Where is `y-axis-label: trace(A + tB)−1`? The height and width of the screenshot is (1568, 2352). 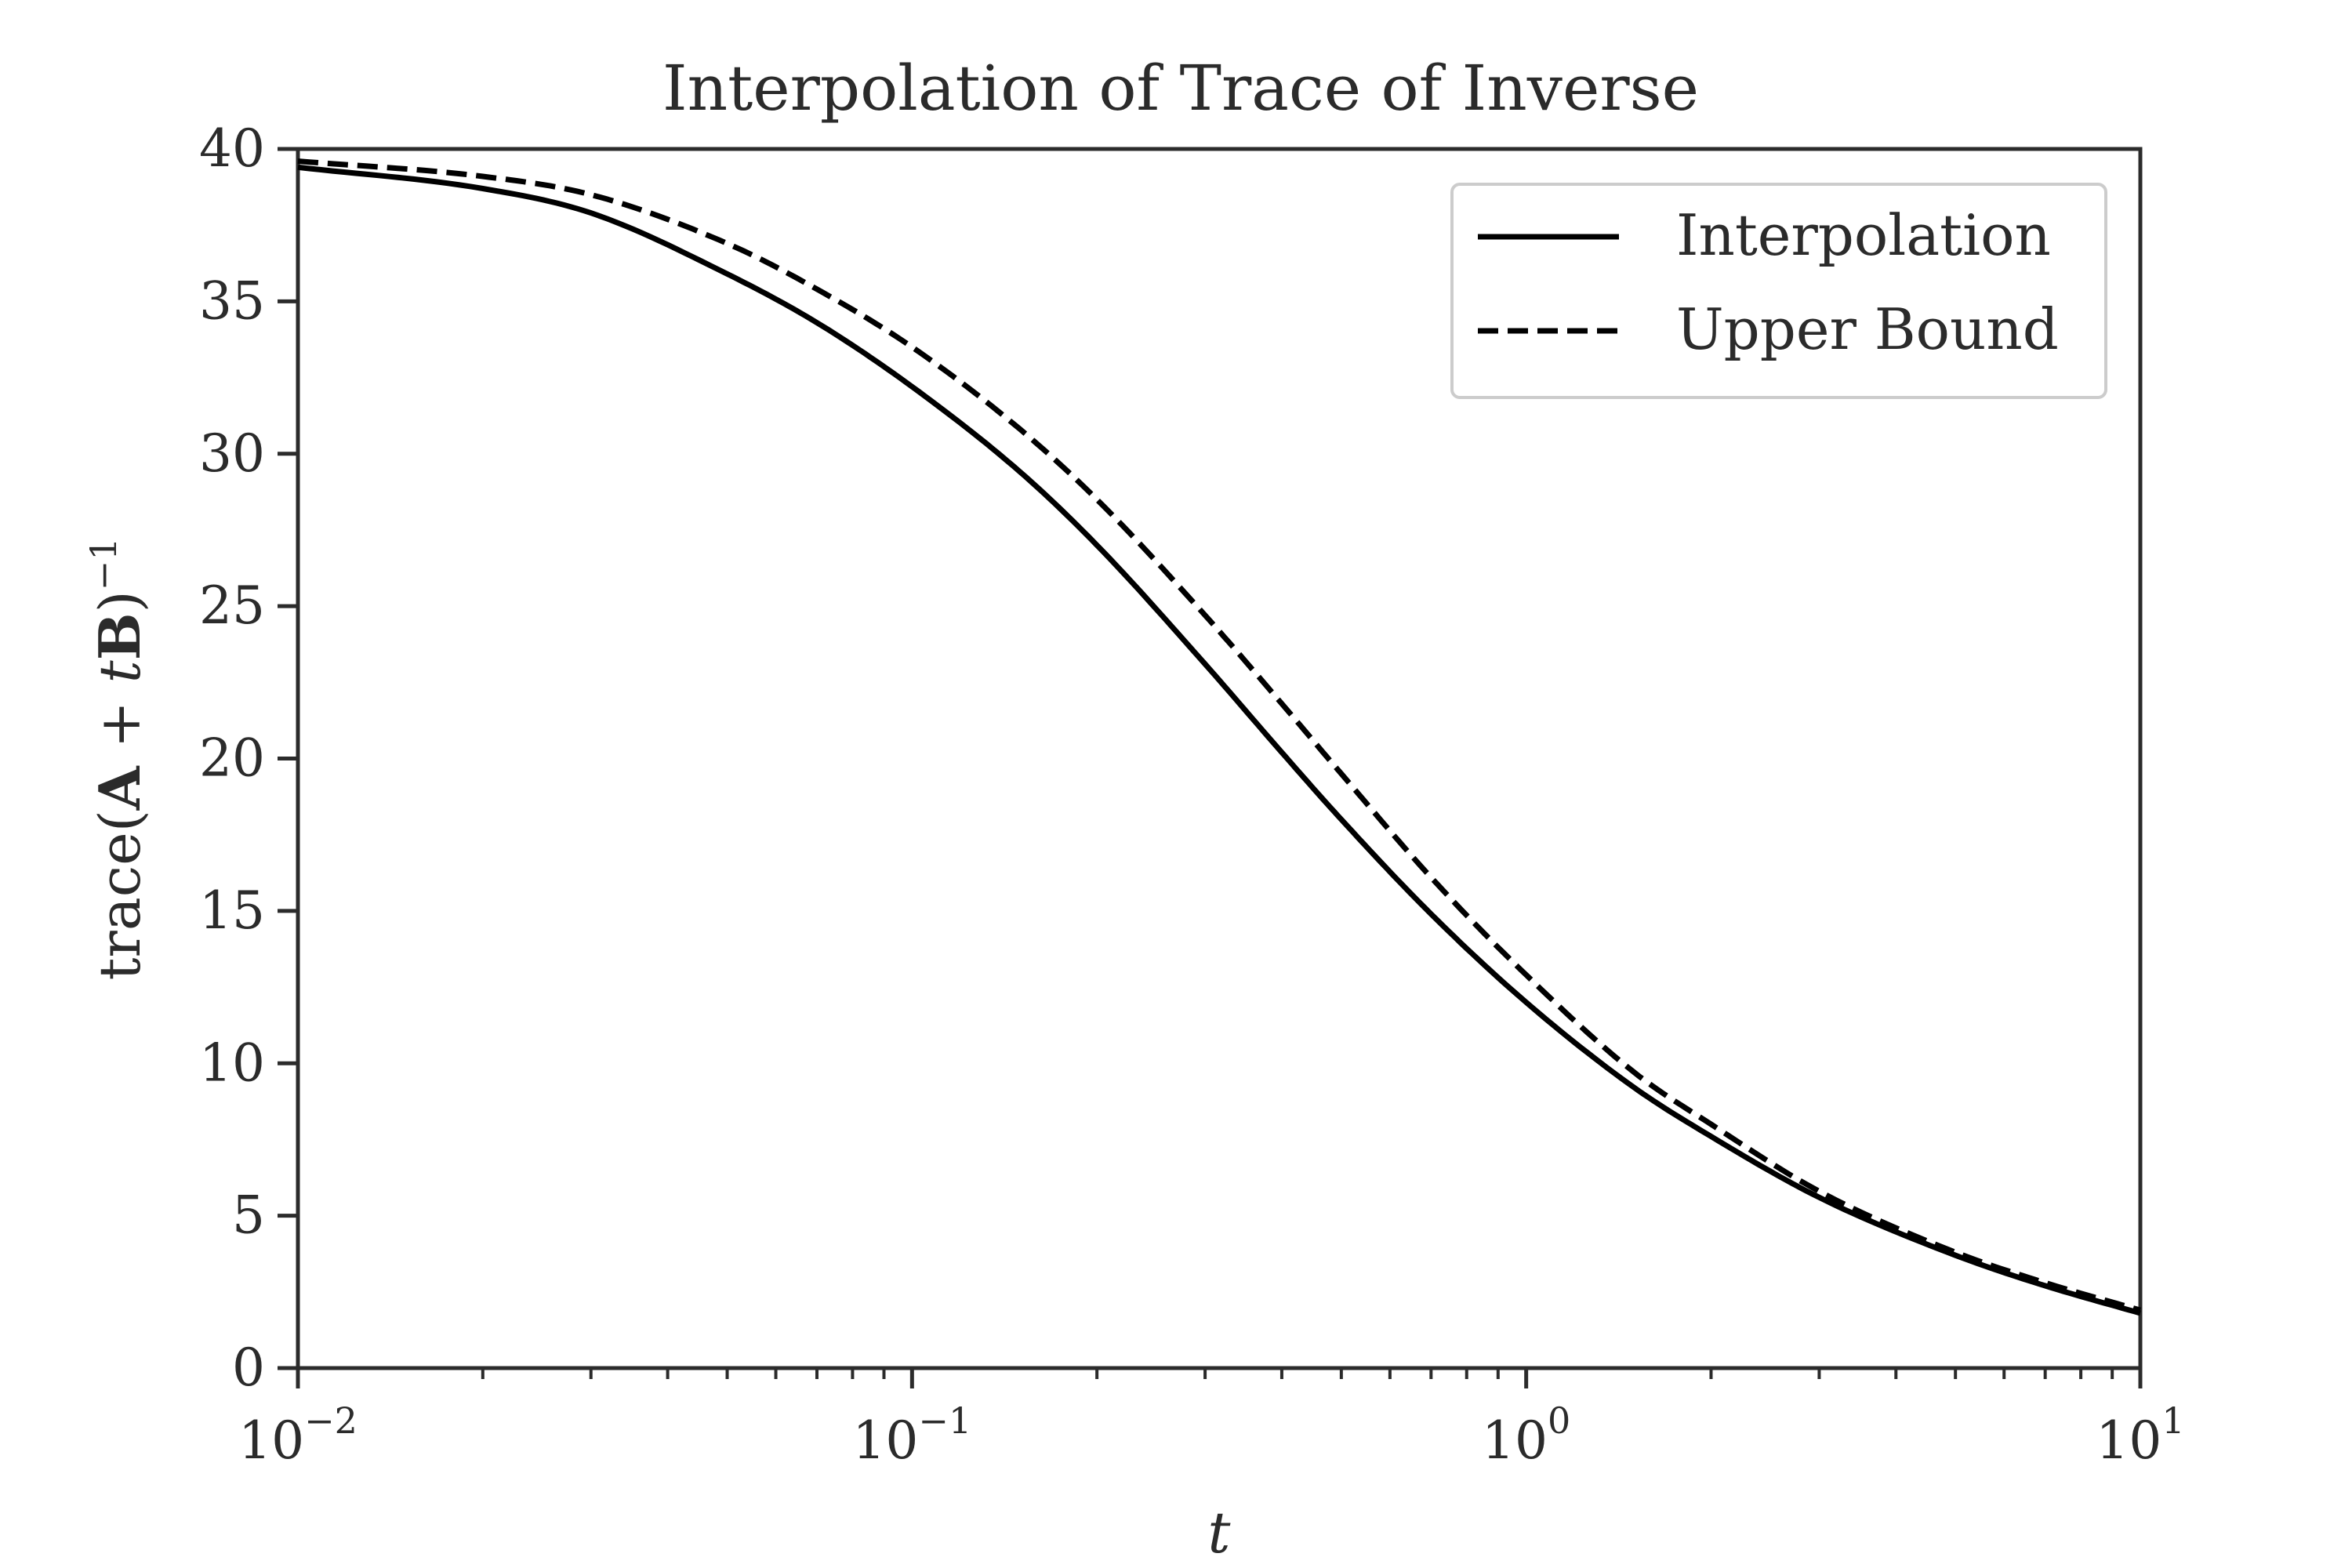
y-axis-label: trace(A + tB)−1 is located at coordinates (117, 759).